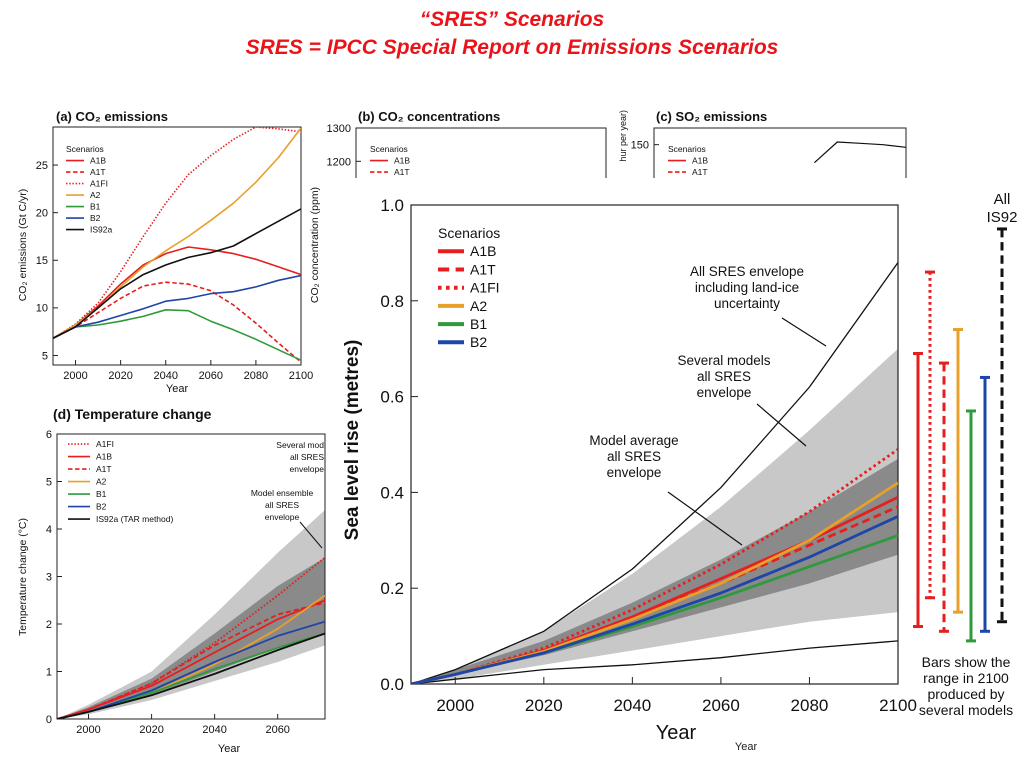 The height and width of the screenshot is (768, 1024). What do you see at coordinates (339, 162) in the screenshot?
I see `y-tick-label: 1200` at bounding box center [339, 162].